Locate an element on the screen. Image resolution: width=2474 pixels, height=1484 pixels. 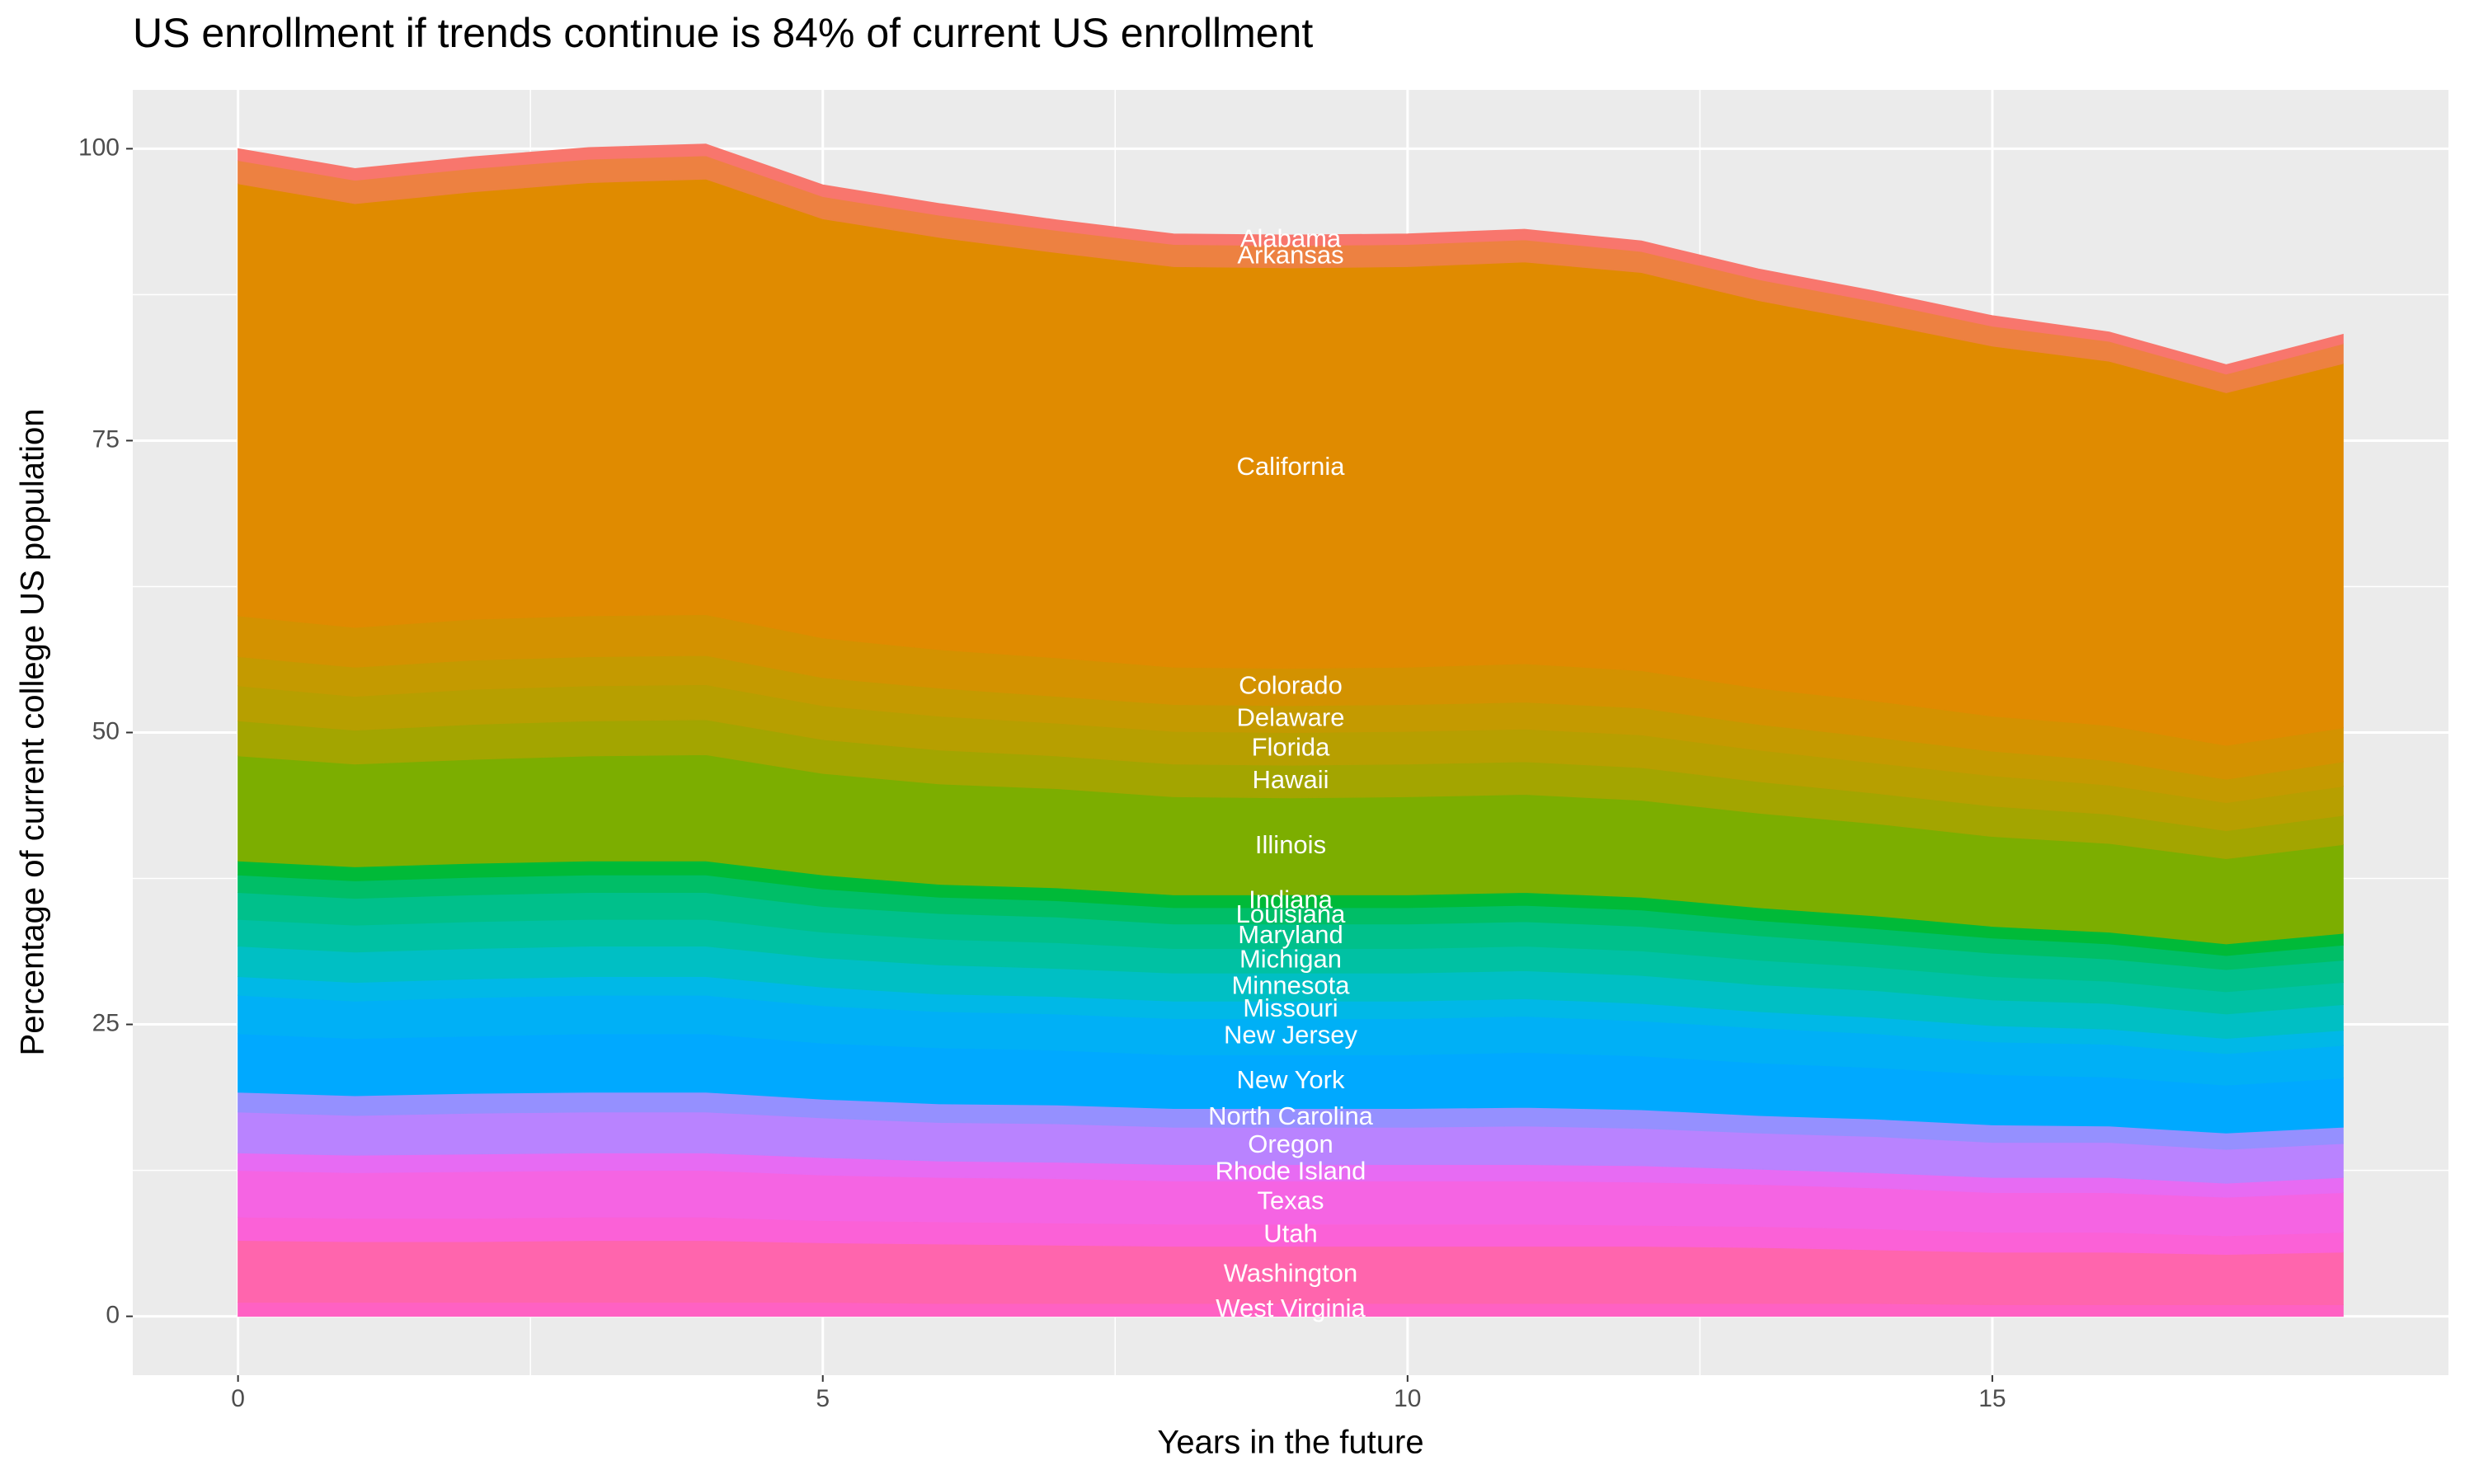
area-label: Arkansas is located at coordinates (1290, 255).